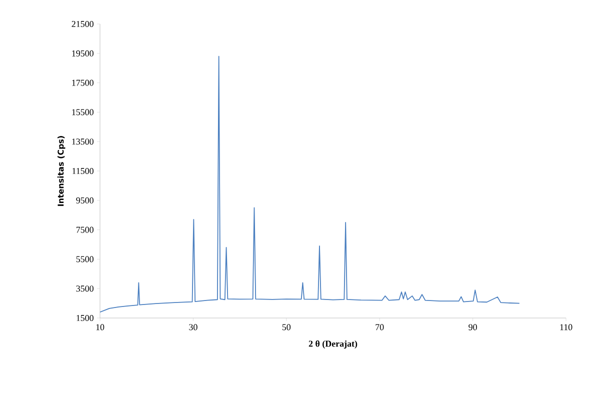 This screenshot has height=399, width=599. Describe the element at coordinates (85, 318) in the screenshot. I see `y-tick-label: 1500` at that location.